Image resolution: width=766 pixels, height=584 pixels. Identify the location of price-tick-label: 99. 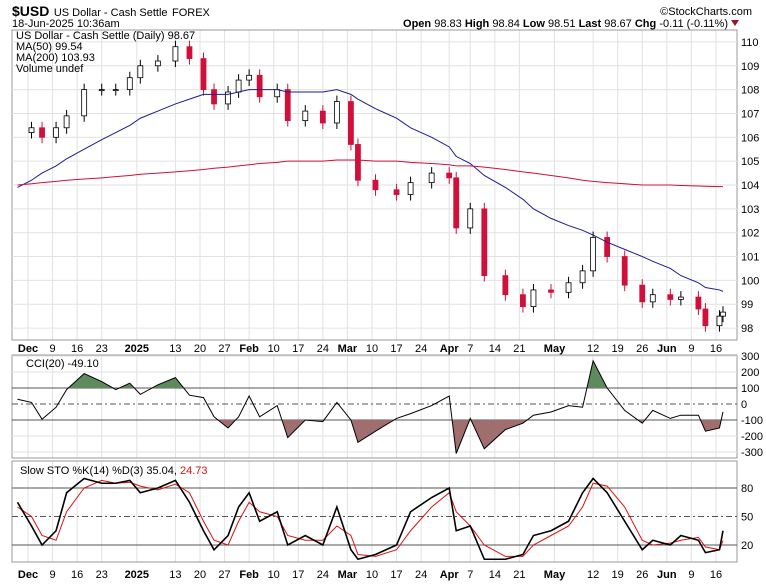
(747, 305).